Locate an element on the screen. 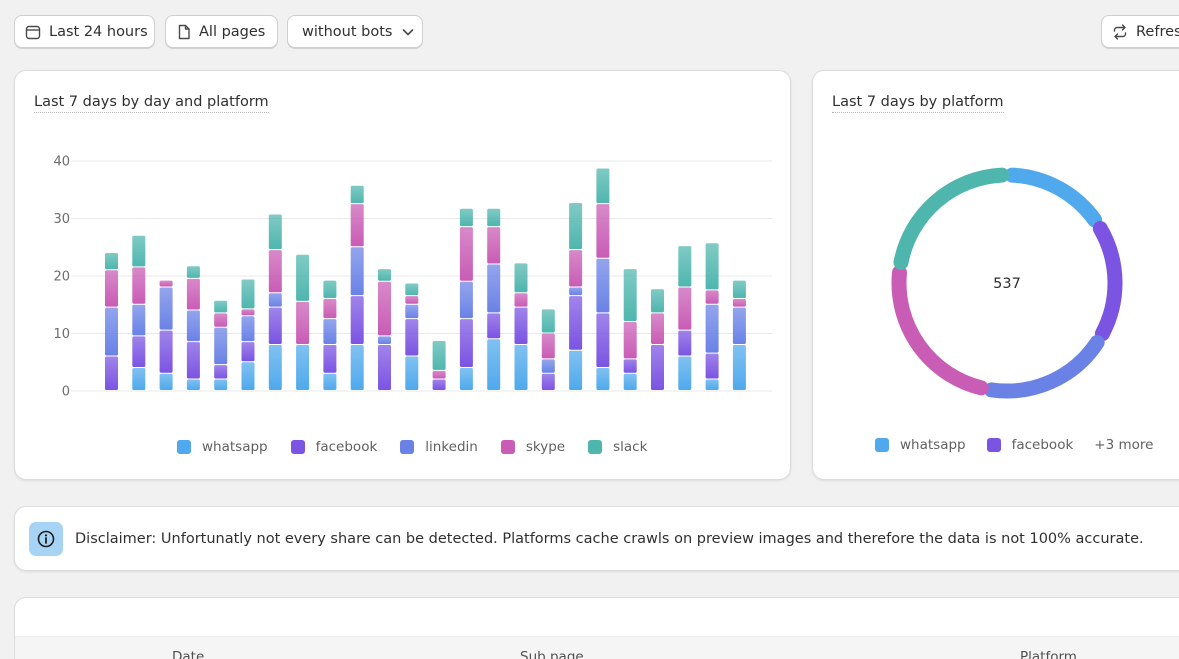  donut-chart-title: Last 7 days by platform is located at coordinates (918, 103).